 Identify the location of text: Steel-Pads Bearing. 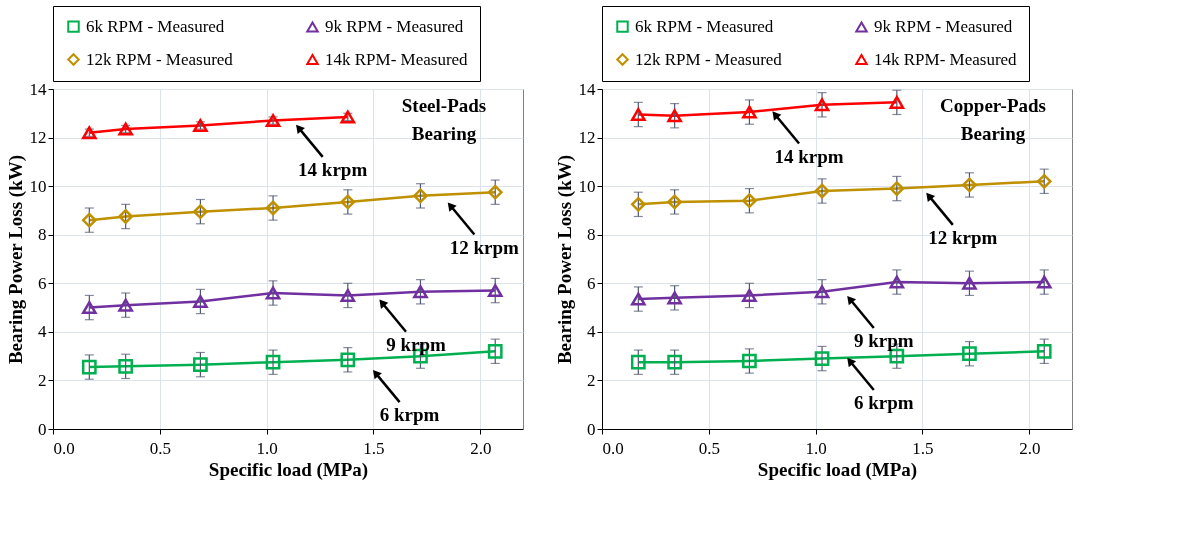
(444, 119).